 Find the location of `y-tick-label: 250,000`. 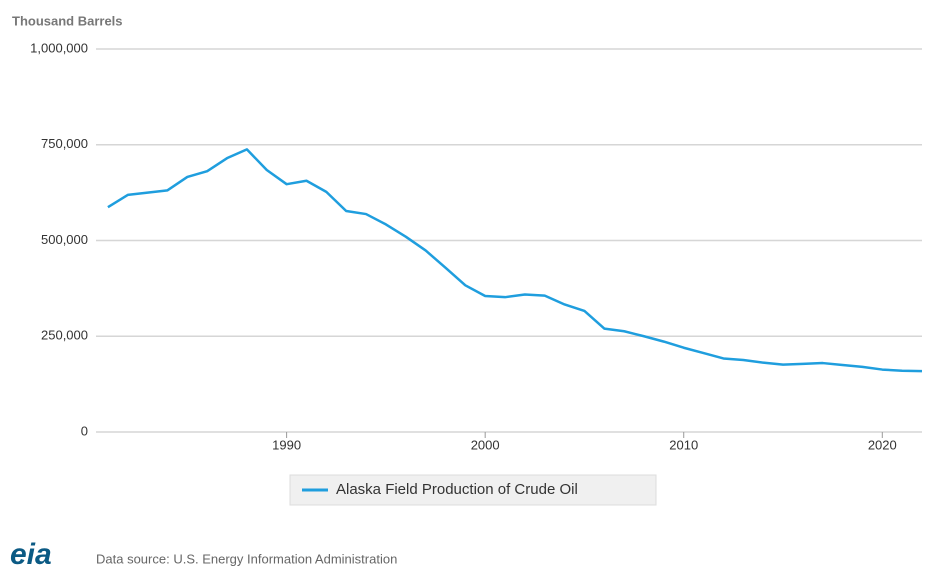

y-tick-label: 250,000 is located at coordinates (64, 335).